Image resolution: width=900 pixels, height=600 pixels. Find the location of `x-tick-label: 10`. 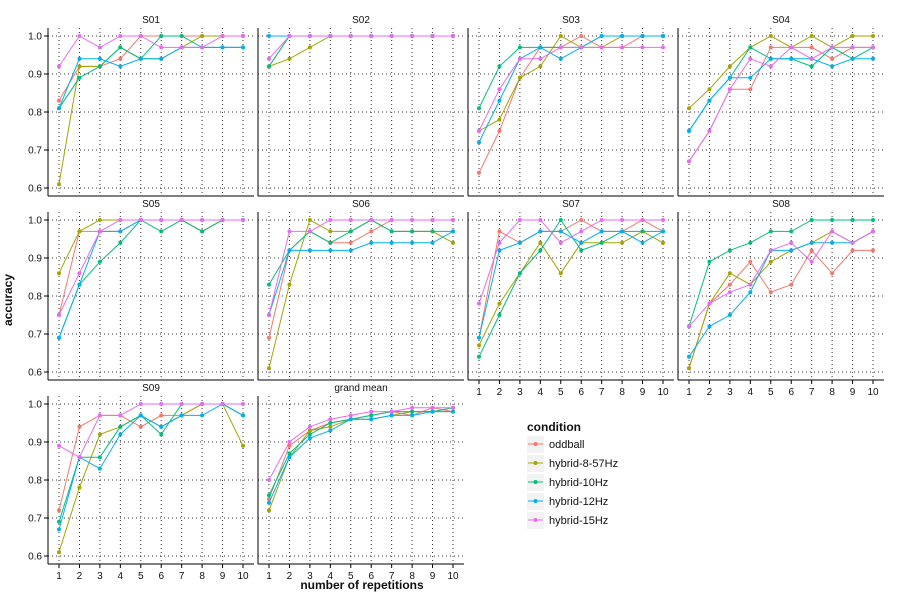

x-tick-label: 10 is located at coordinates (873, 392).